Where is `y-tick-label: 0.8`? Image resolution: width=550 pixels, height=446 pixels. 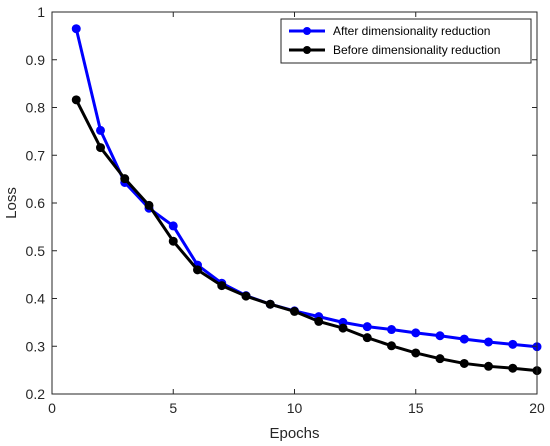
y-tick-label: 0.8 is located at coordinates (36, 108).